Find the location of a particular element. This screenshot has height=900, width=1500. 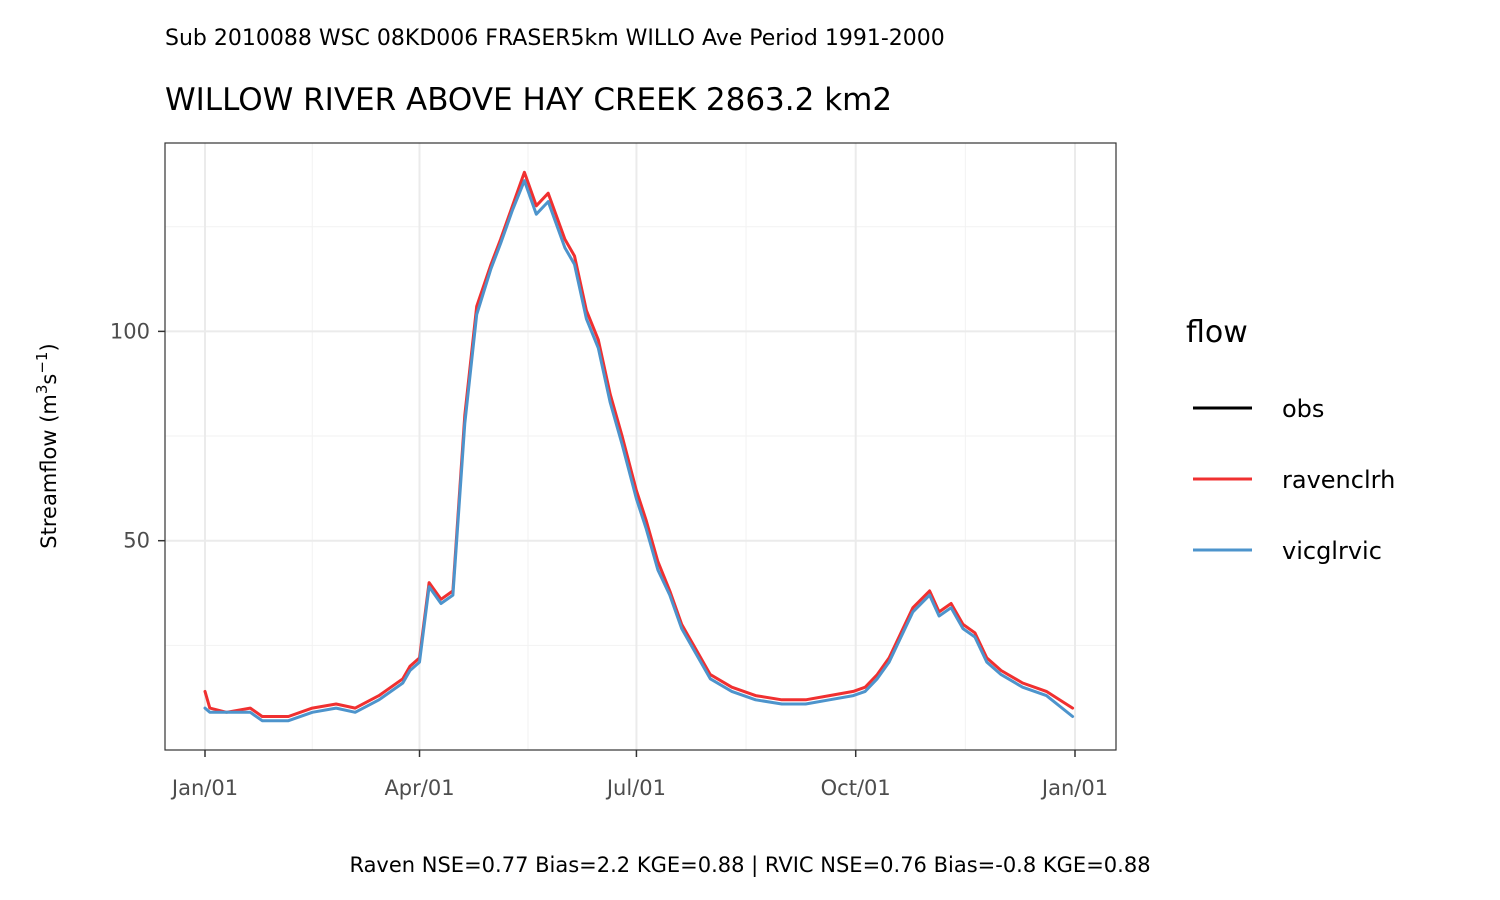

x-axis: Jan/01 Apr/01 Jul/01 Oct/01 Jan/01 is located at coordinates (639, 775).